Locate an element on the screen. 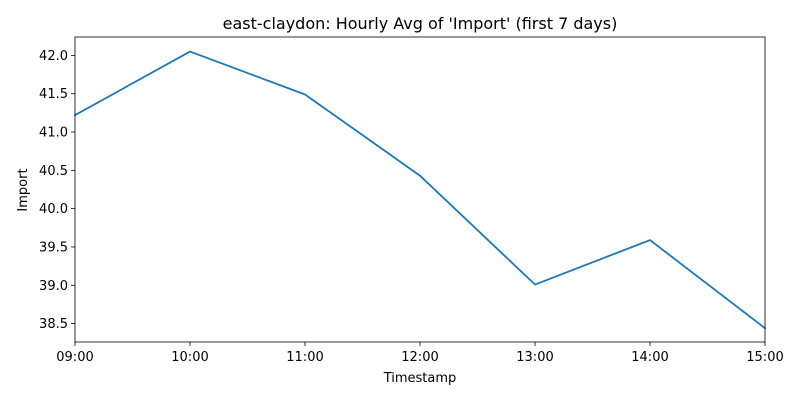 Image resolution: width=800 pixels, height=400 pixels. x-axis-ticks: 09:00 10:00 11:00 12:00 13:00 14:00 15:00 is located at coordinates (420, 353).